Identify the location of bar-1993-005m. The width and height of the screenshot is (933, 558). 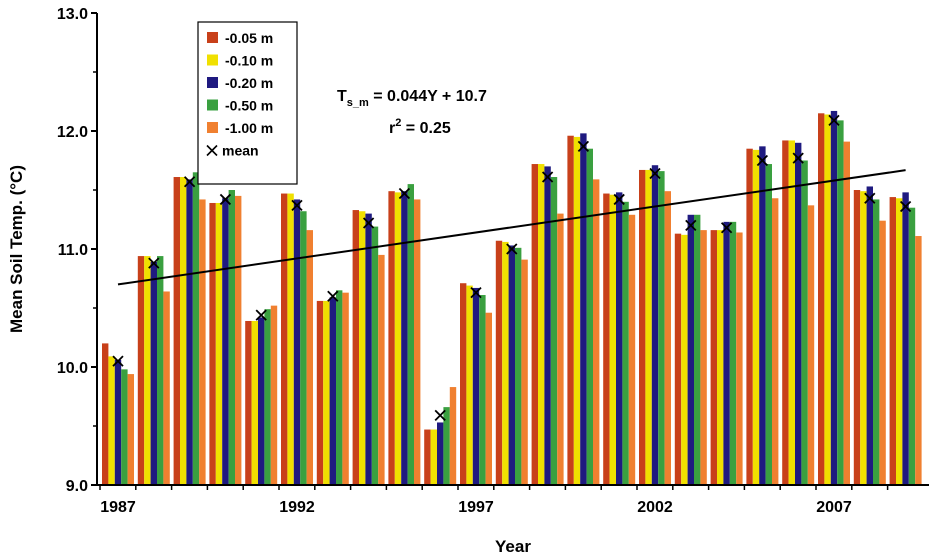
(320, 392).